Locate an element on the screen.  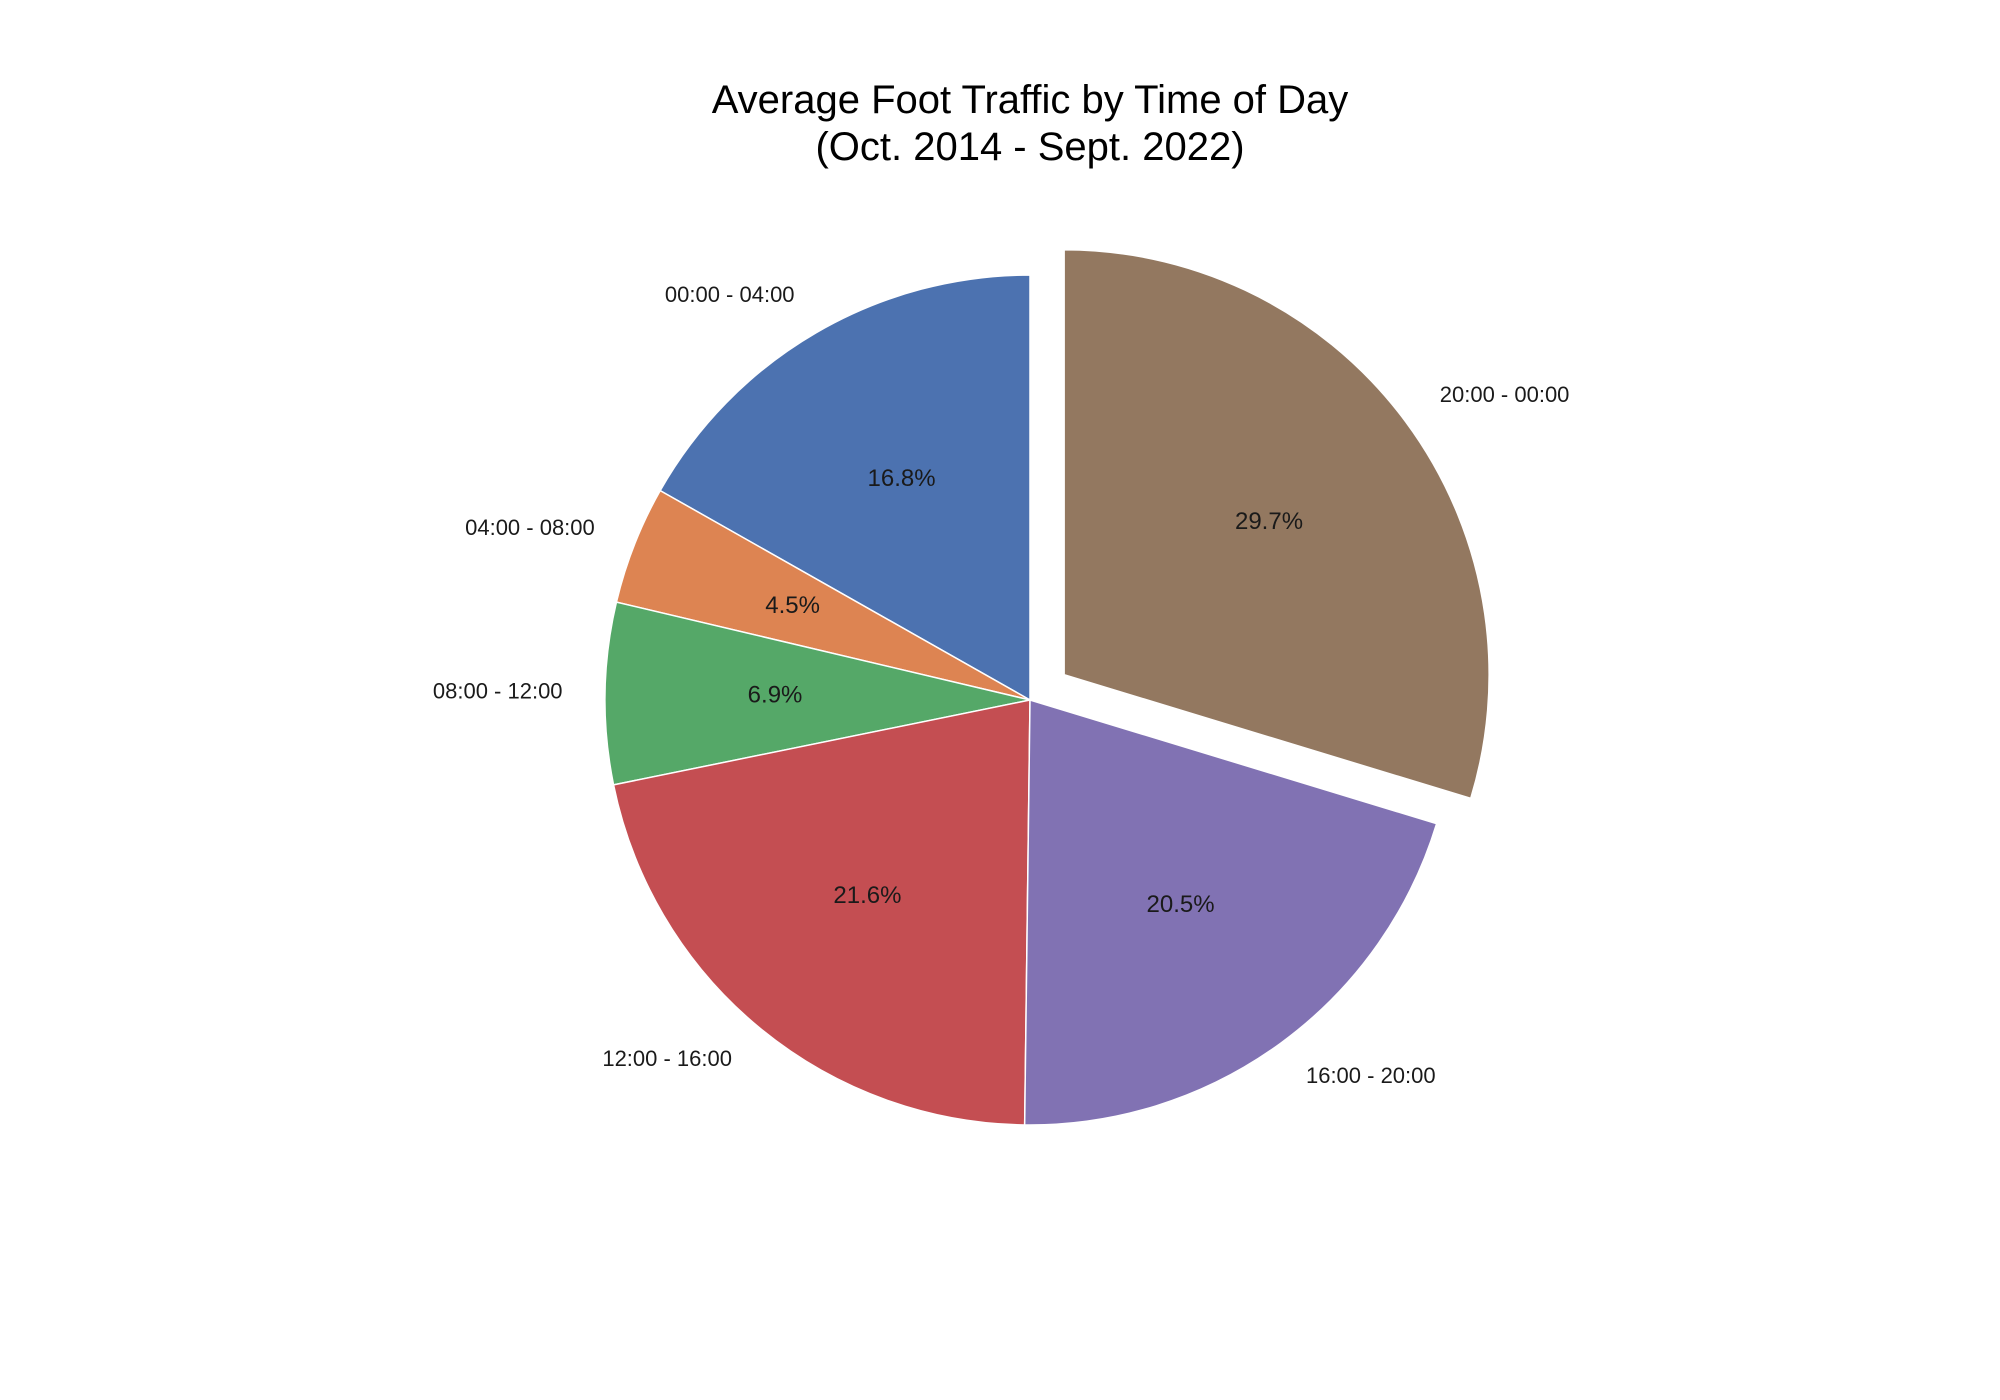
slice-percent-5: 29.7% is located at coordinates (1269, 521).